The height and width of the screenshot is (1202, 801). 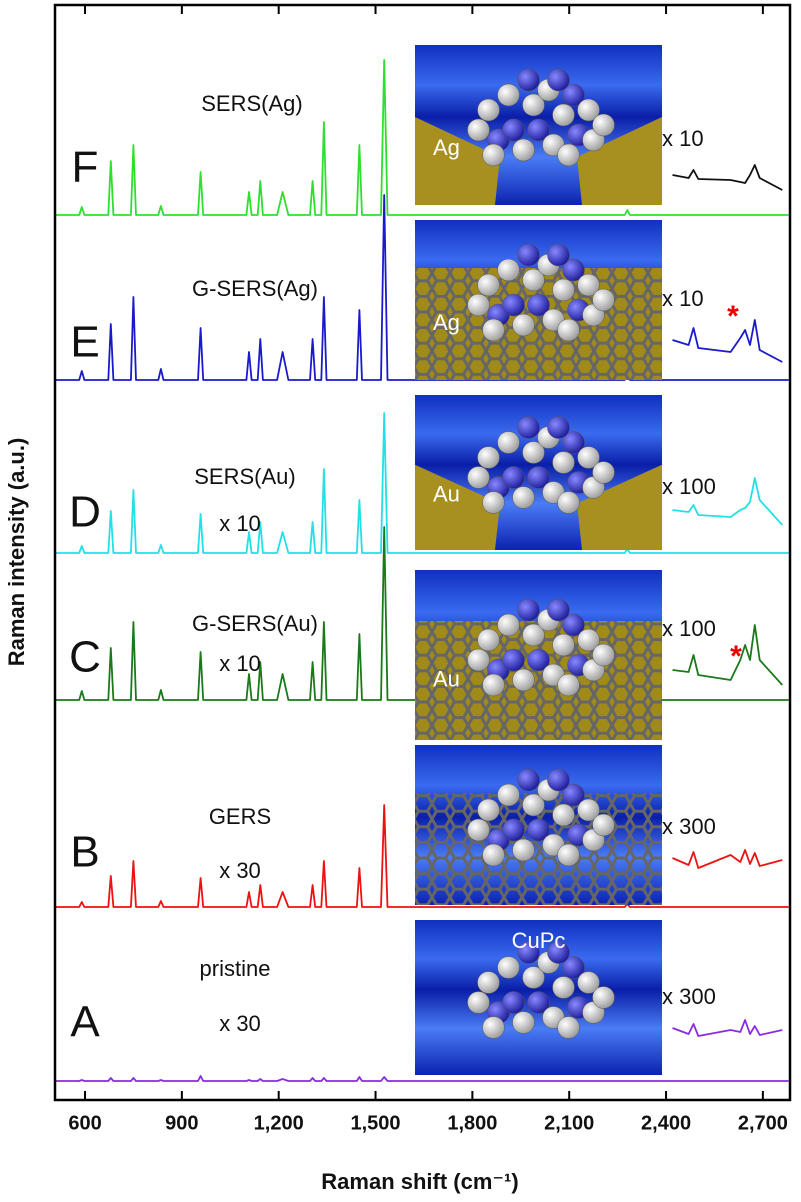 What do you see at coordinates (16, 552) in the screenshot?
I see `y-axis-label: Raman intensity (a.u.)` at bounding box center [16, 552].